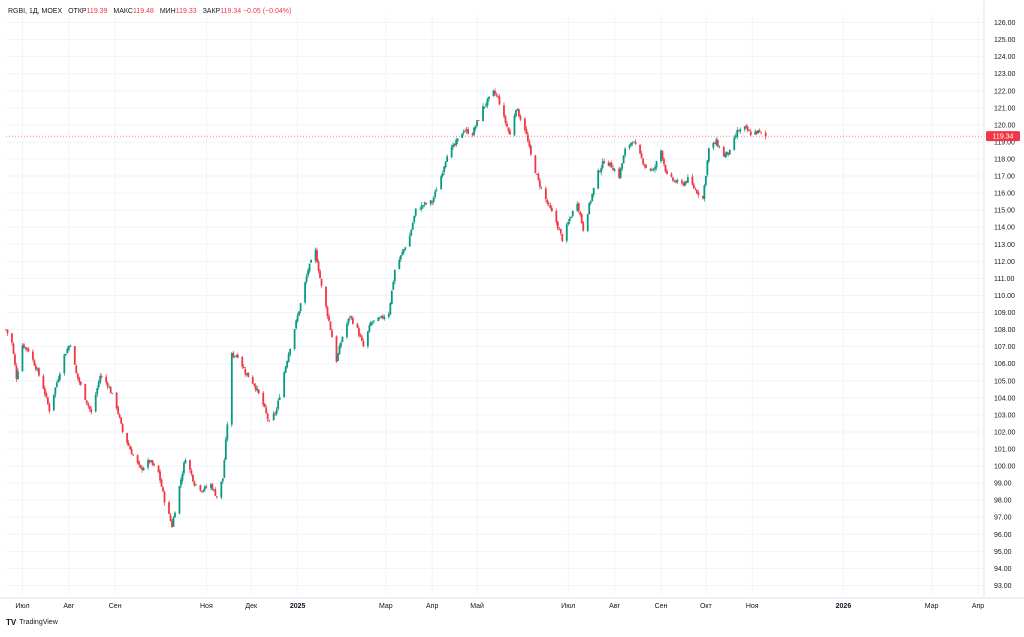  What do you see at coordinates (1005, 432) in the screenshot?
I see `y-axis-tick-label: 102.00` at bounding box center [1005, 432].